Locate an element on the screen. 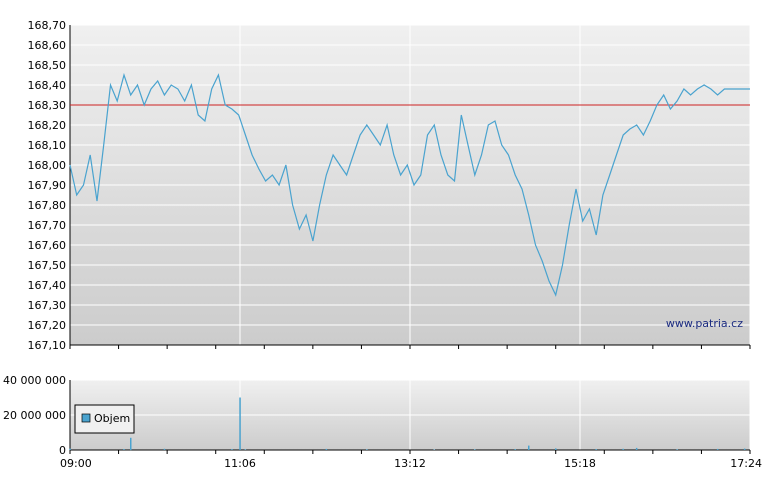 The image size is (780, 490). price-y-tick-label: 168,00 is located at coordinates (47, 165).